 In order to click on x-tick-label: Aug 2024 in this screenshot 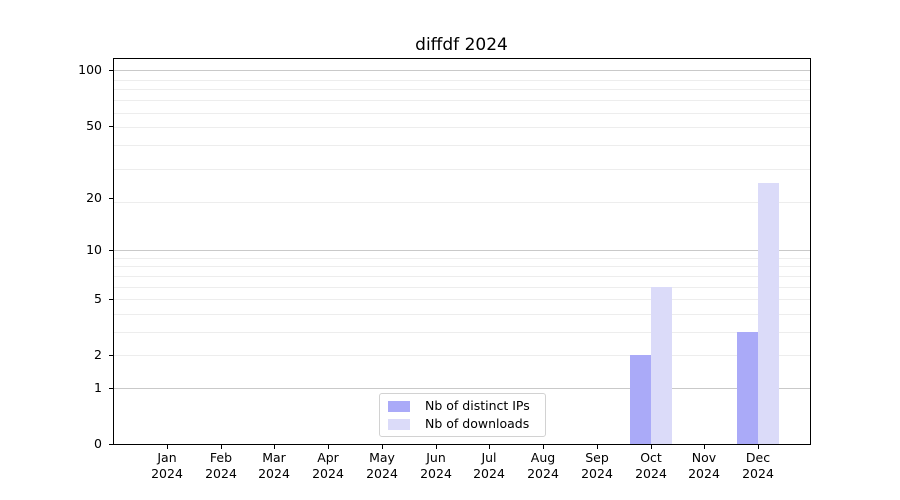, I will do `click(543, 466)`.